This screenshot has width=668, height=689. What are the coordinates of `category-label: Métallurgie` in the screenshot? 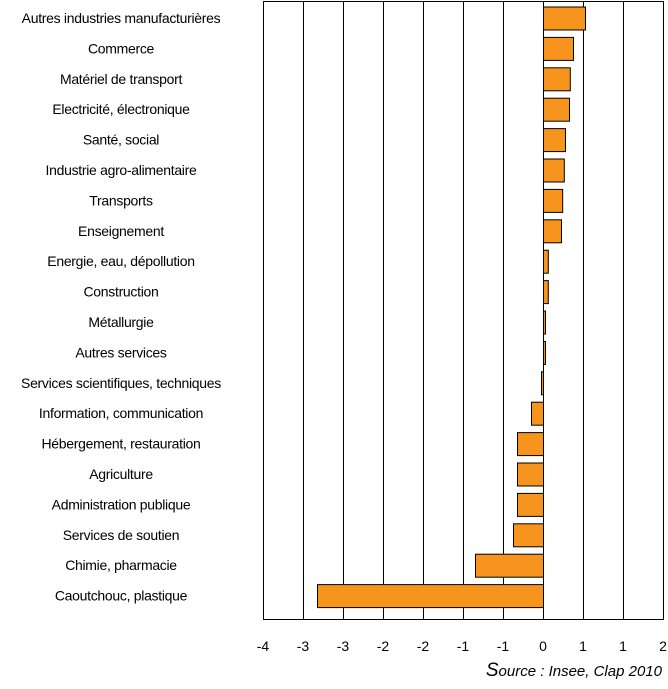 It's located at (121, 322).